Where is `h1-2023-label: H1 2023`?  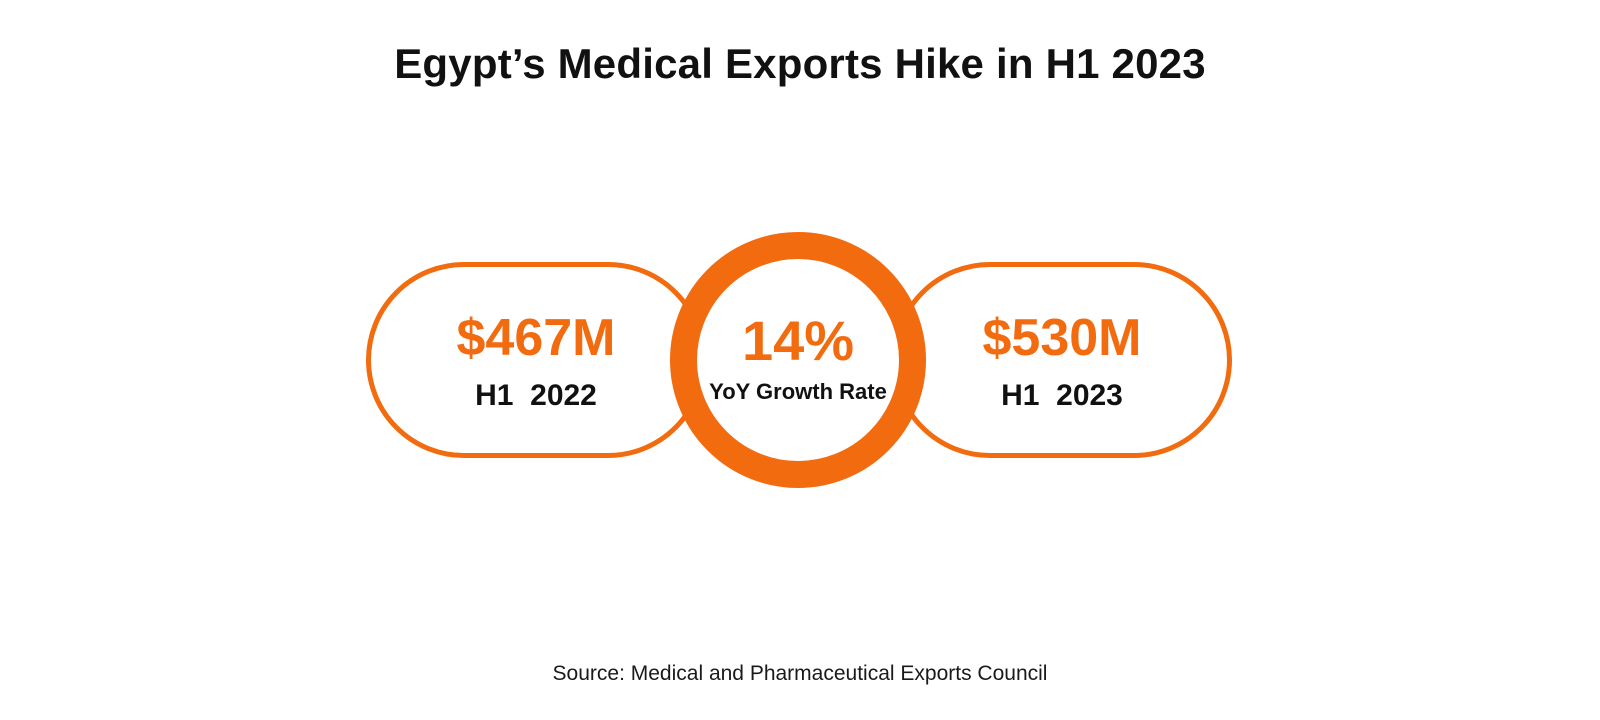
h1-2023-label: H1 2023 is located at coordinates (1062, 395).